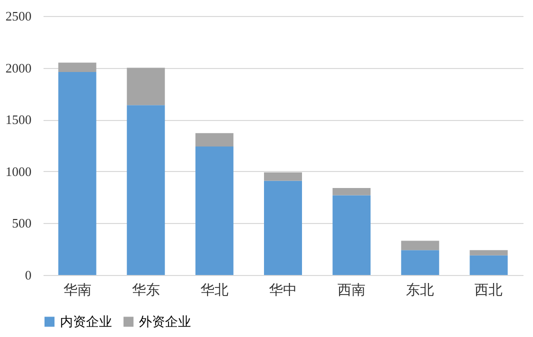 Image resolution: width=533 pixels, height=337 pixels. What do you see at coordinates (488, 290) in the screenshot?
I see `x-tick-label: 西北` at bounding box center [488, 290].